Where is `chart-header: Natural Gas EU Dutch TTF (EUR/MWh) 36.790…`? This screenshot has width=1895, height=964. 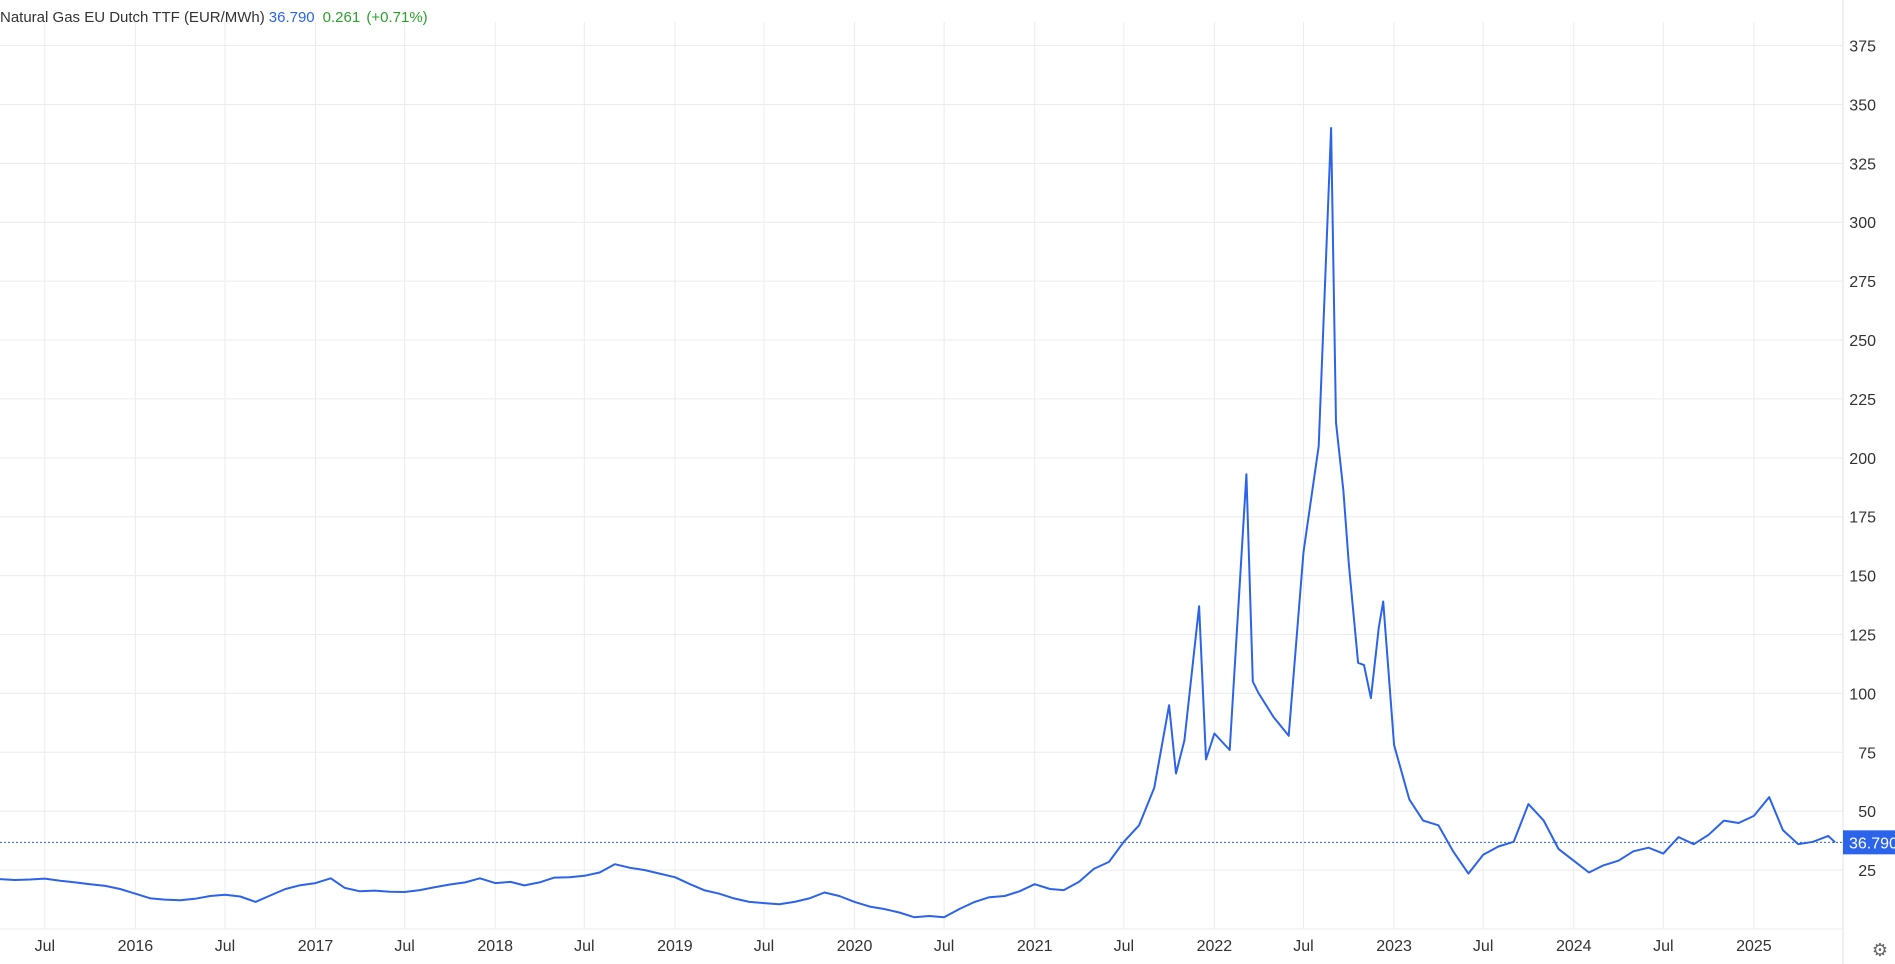
chart-header: Natural Gas EU Dutch TTF (EUR/MWh) 36.790… is located at coordinates (214, 17).